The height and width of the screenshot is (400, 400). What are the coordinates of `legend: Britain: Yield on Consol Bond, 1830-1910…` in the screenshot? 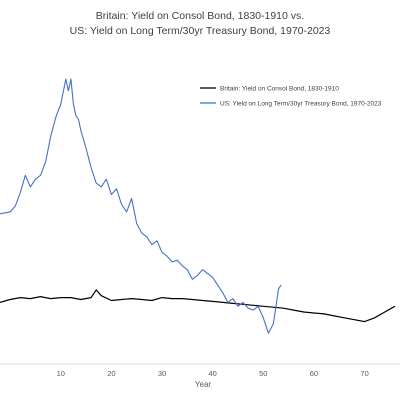 It's located at (291, 96).